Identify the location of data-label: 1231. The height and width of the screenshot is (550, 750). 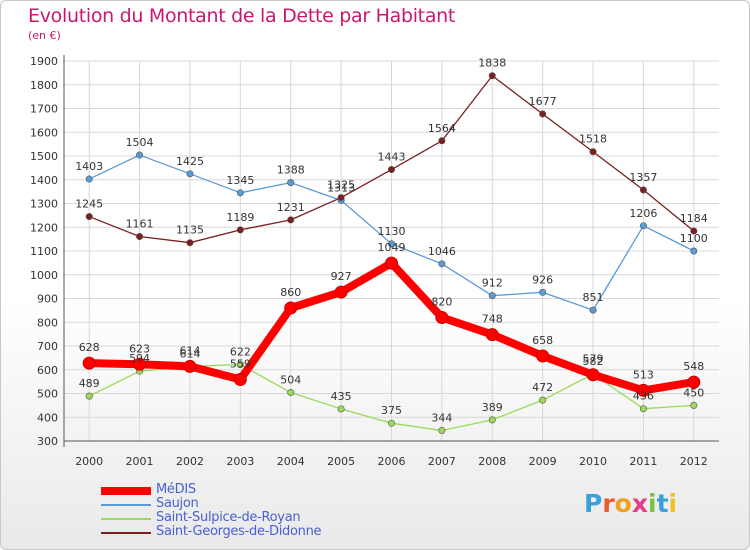
(291, 207).